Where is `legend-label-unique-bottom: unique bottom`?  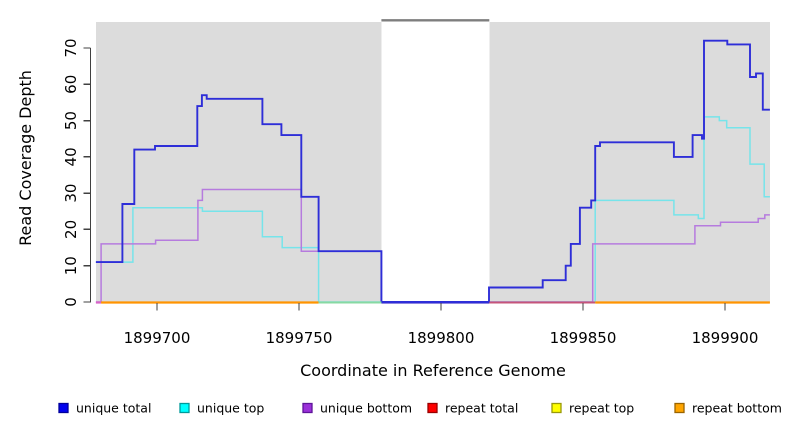 legend-label-unique-bottom: unique bottom is located at coordinates (366, 408).